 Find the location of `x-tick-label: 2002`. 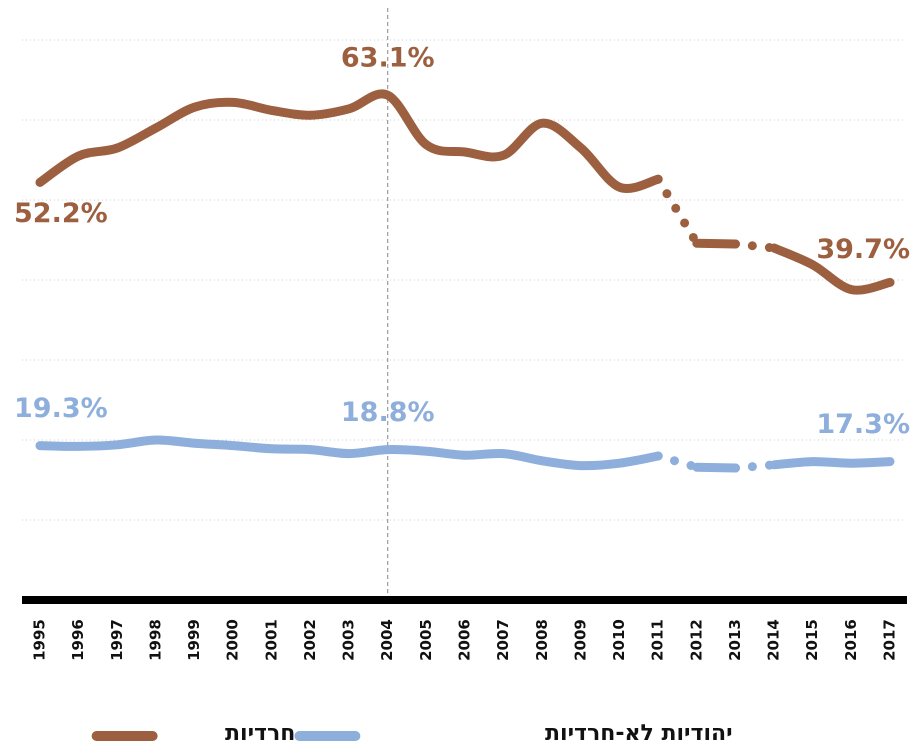

x-tick-label: 2002 is located at coordinates (310, 640).